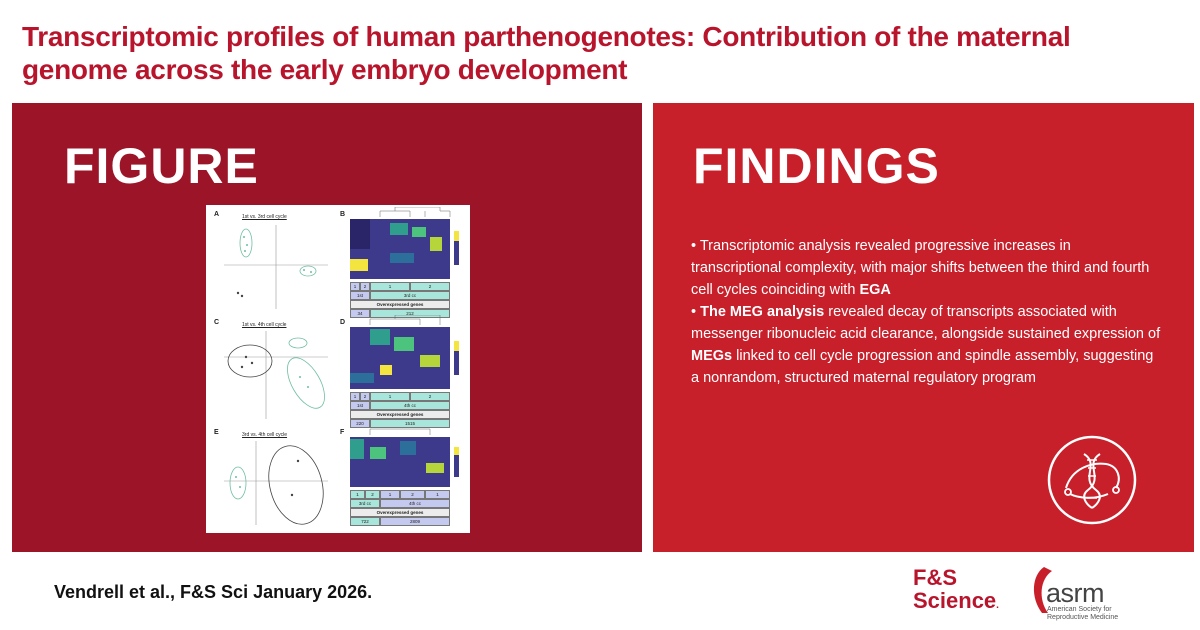  I want to click on pca-plot-e, so click(276, 483).